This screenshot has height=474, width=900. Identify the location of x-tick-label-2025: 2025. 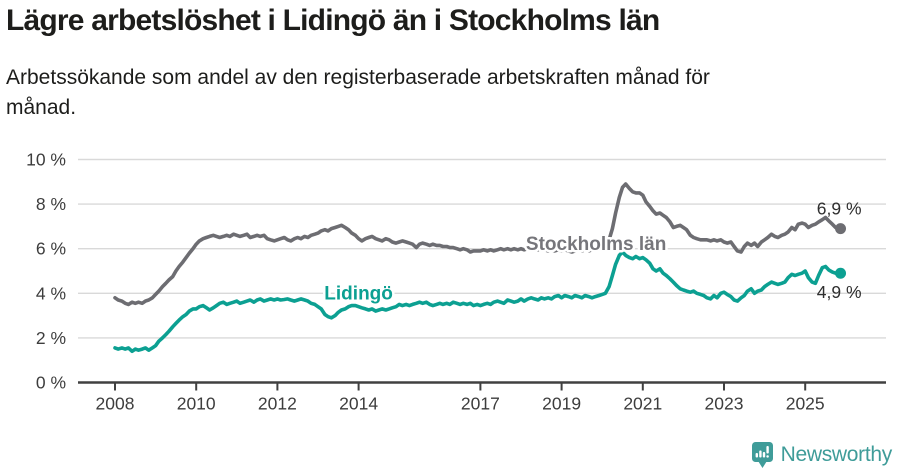
(805, 404).